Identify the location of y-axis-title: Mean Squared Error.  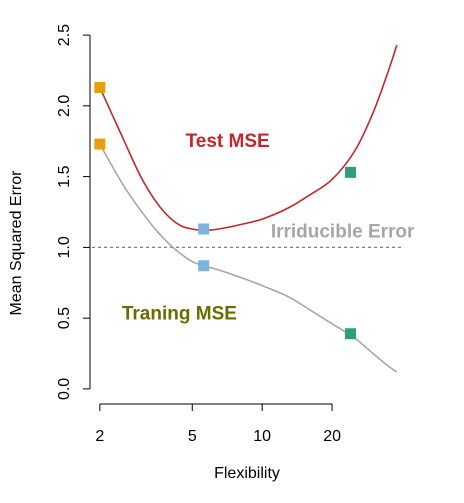
(16, 243).